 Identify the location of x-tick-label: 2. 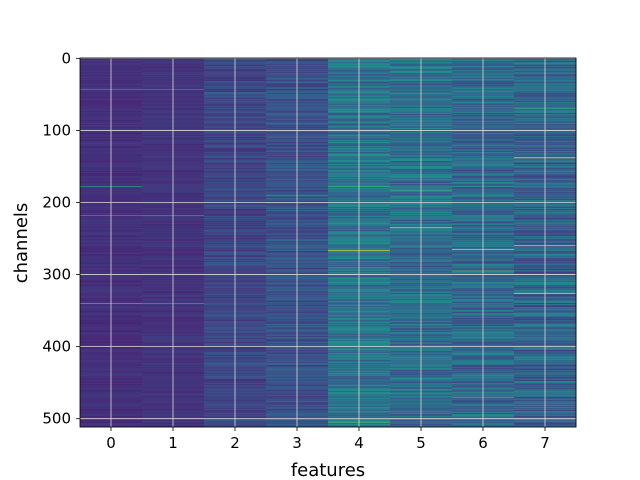
(235, 443).